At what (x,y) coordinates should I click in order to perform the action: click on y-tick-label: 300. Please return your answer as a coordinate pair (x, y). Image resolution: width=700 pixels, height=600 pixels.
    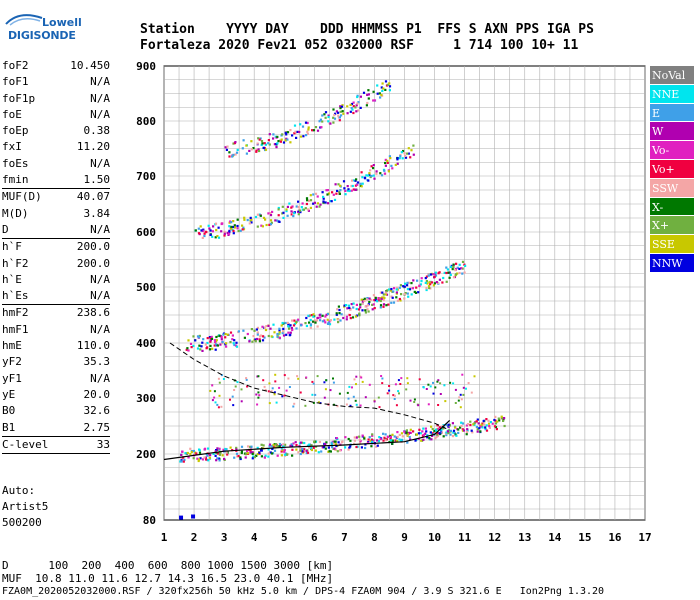
    Looking at the image, I should click on (146, 398).